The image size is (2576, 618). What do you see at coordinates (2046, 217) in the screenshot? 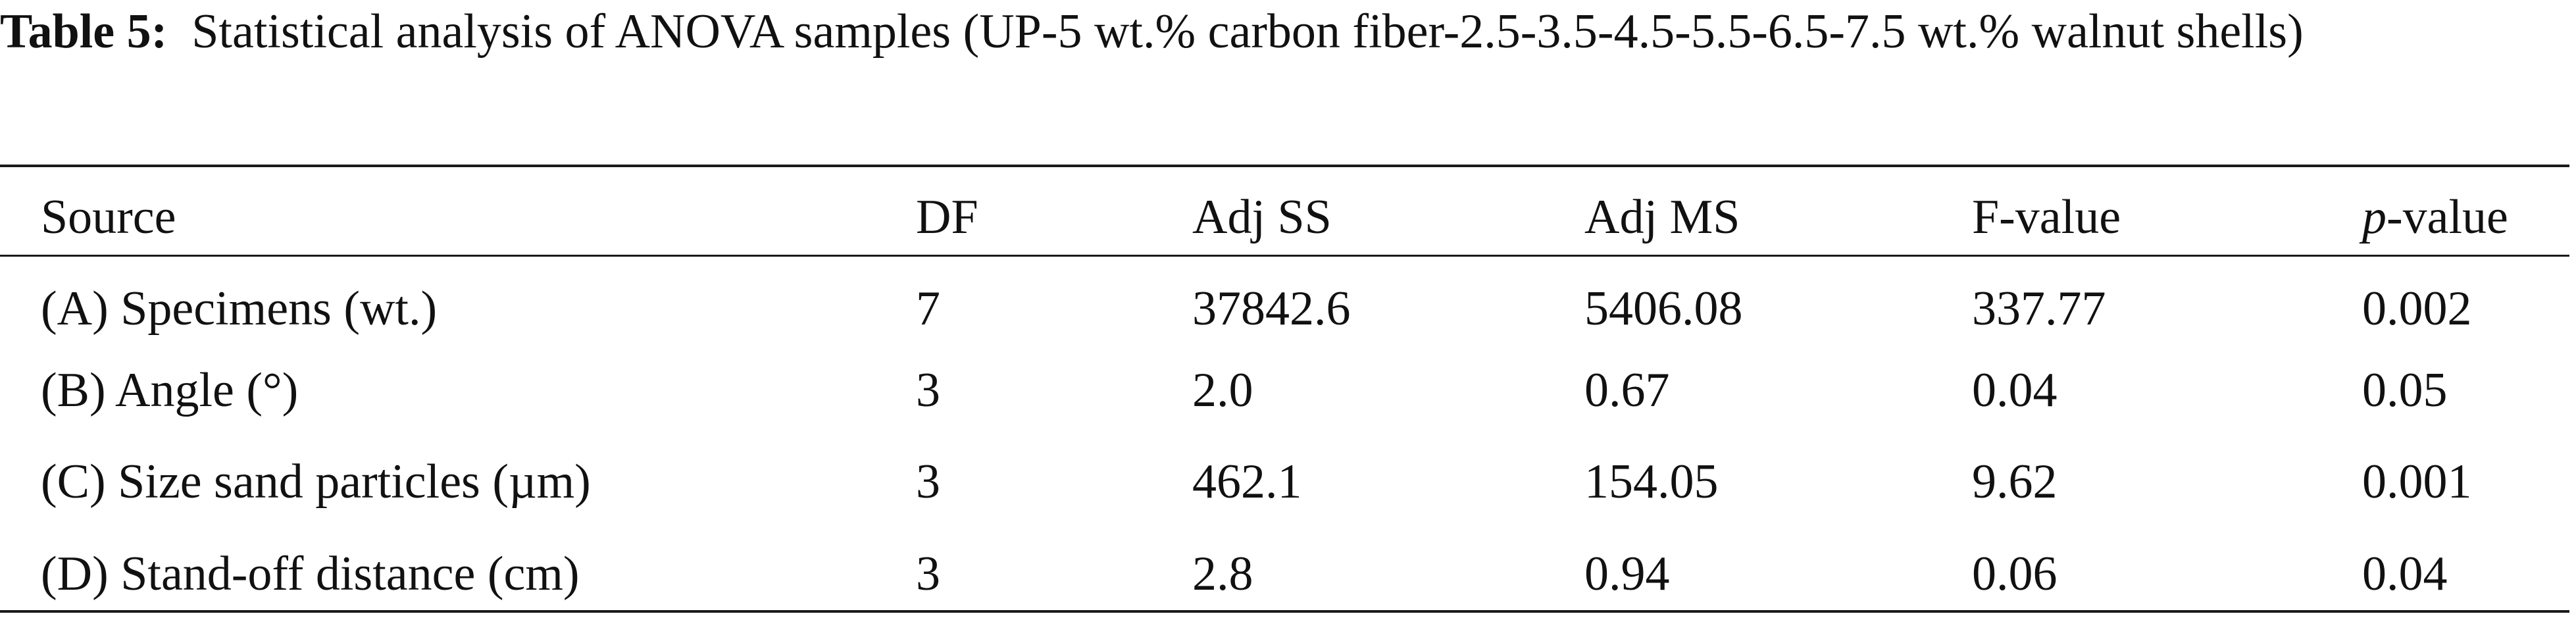
I see `header-f-value: F-value` at bounding box center [2046, 217].